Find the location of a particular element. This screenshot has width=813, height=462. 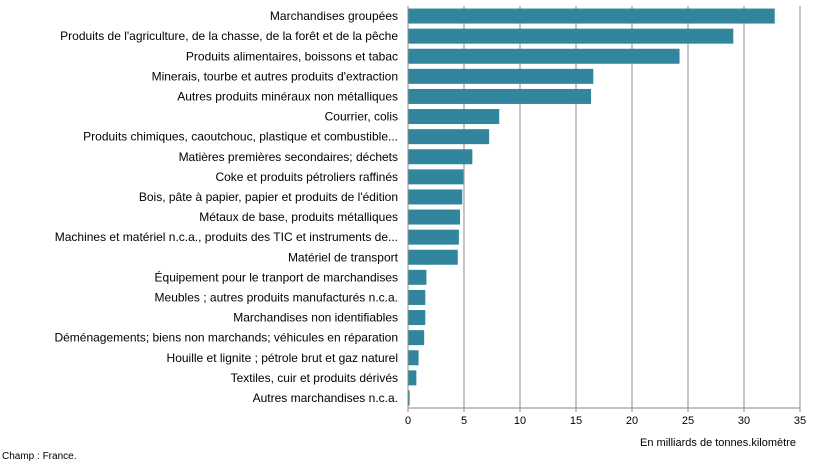

category-label: Matières premières secondaires; déchets is located at coordinates (288, 157).